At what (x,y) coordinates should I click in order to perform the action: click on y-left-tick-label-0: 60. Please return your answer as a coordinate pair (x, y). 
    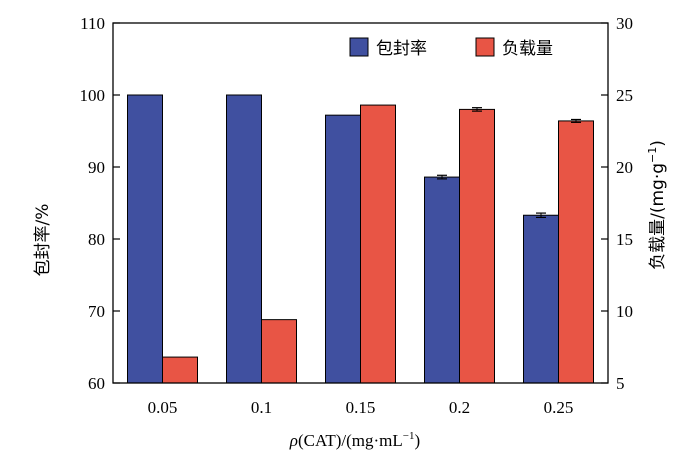
    Looking at the image, I should click on (96, 383).